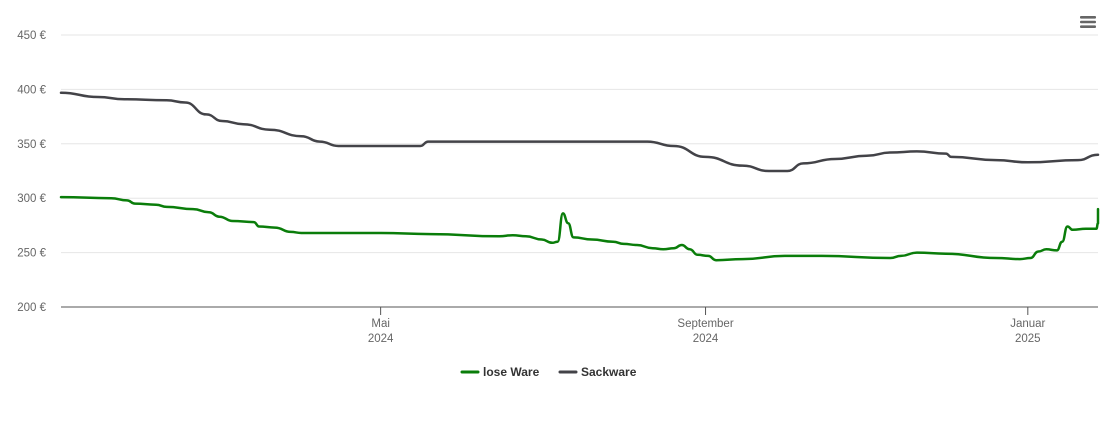  I want to click on x-tick-label-month: Januar, so click(1027, 324).